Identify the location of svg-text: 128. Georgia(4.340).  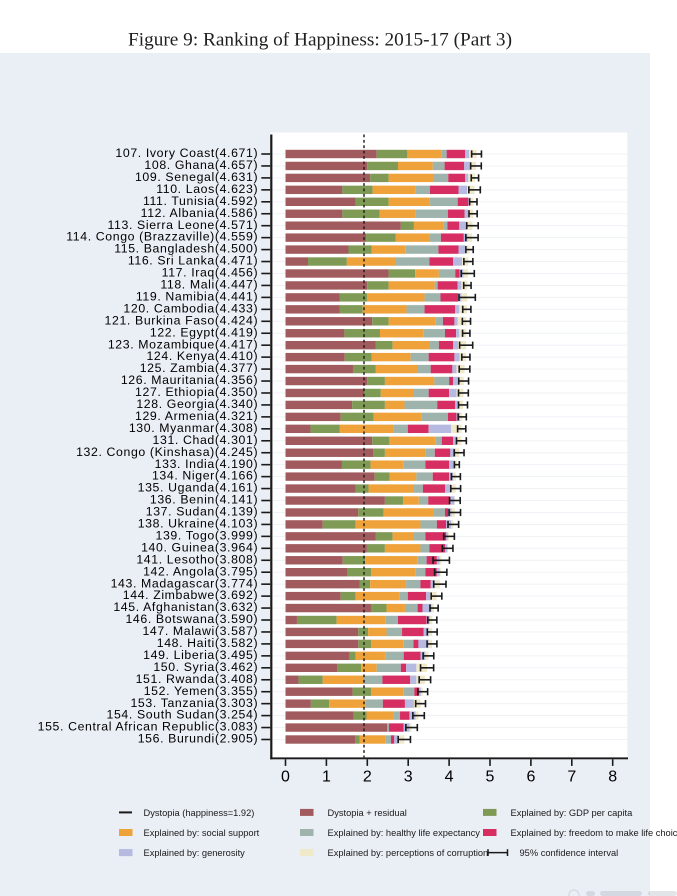
(197, 404).